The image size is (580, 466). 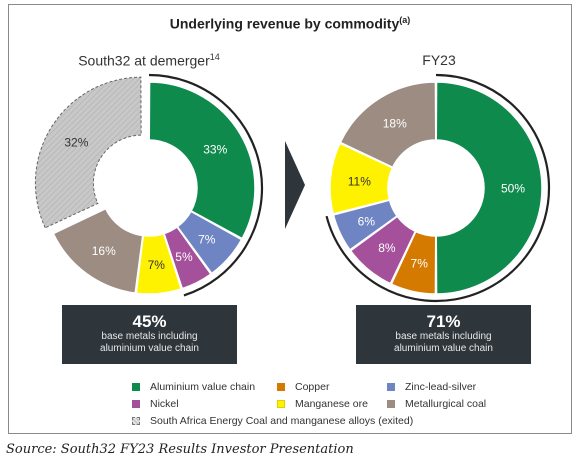 I want to click on legend-label: Manganese ore, so click(x=331, y=403).